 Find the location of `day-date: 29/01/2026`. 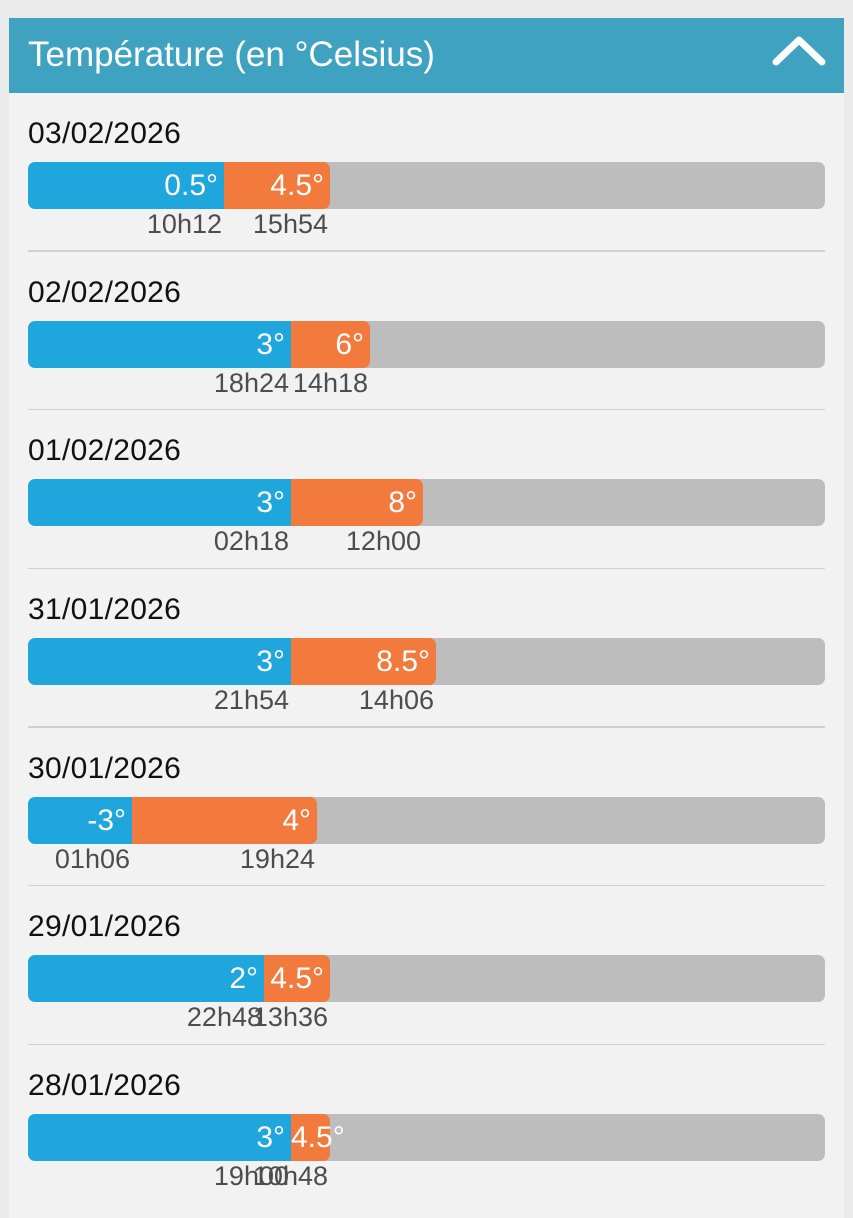

day-date: 29/01/2026 is located at coordinates (105, 927).